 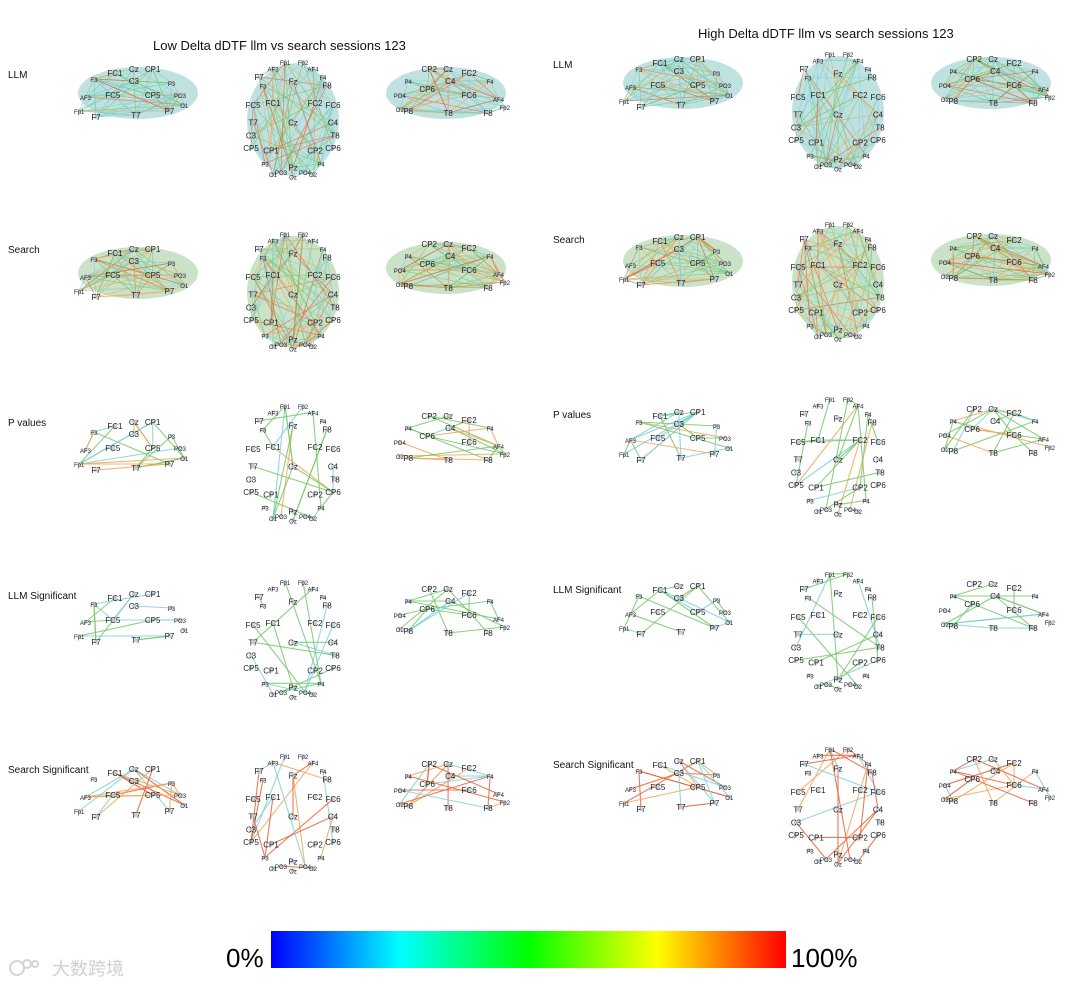 What do you see at coordinates (818, 757) in the screenshot?
I see `electrode-label: AF3` at bounding box center [818, 757].